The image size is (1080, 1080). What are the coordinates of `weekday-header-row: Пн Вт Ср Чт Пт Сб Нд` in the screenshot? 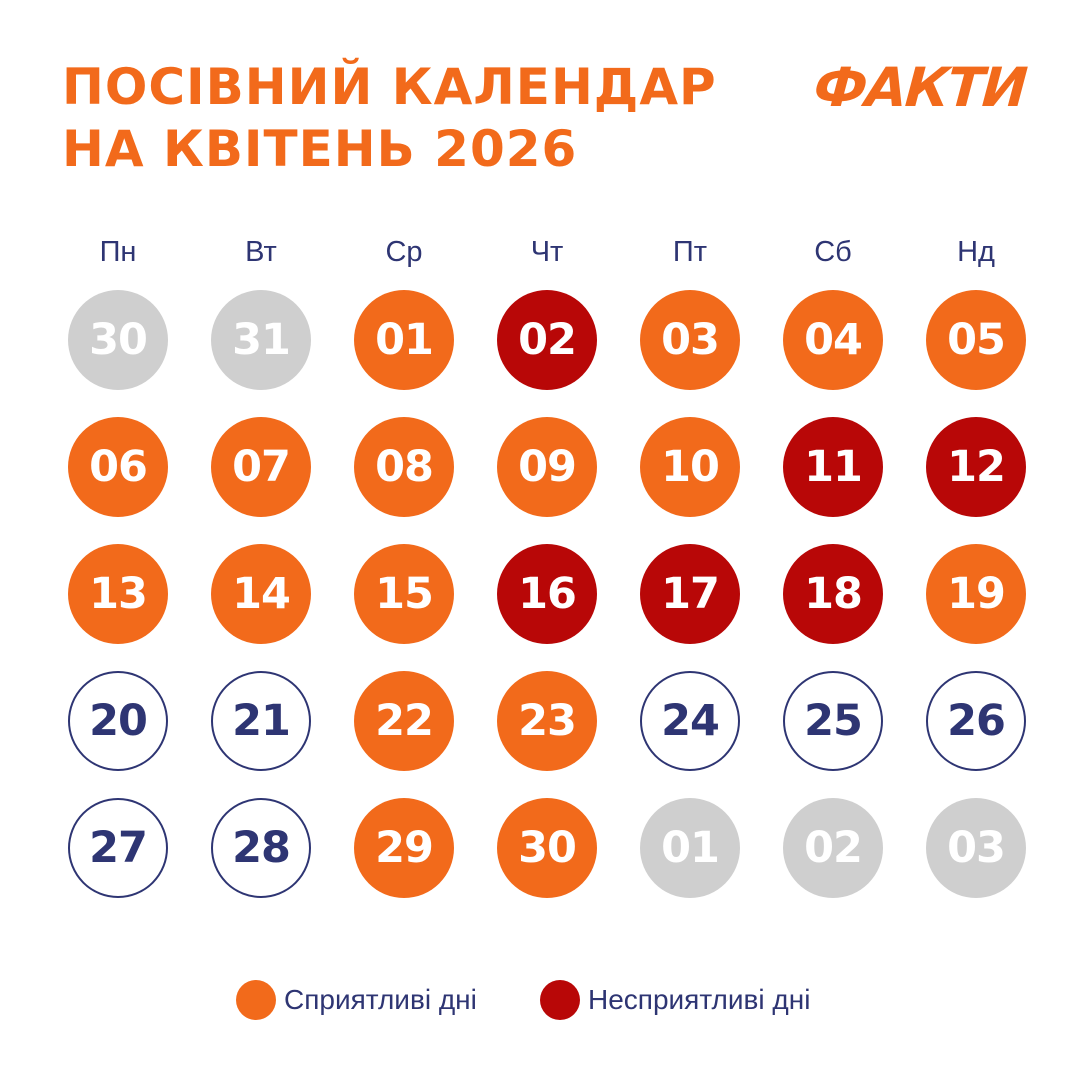 It's located at (547, 256).